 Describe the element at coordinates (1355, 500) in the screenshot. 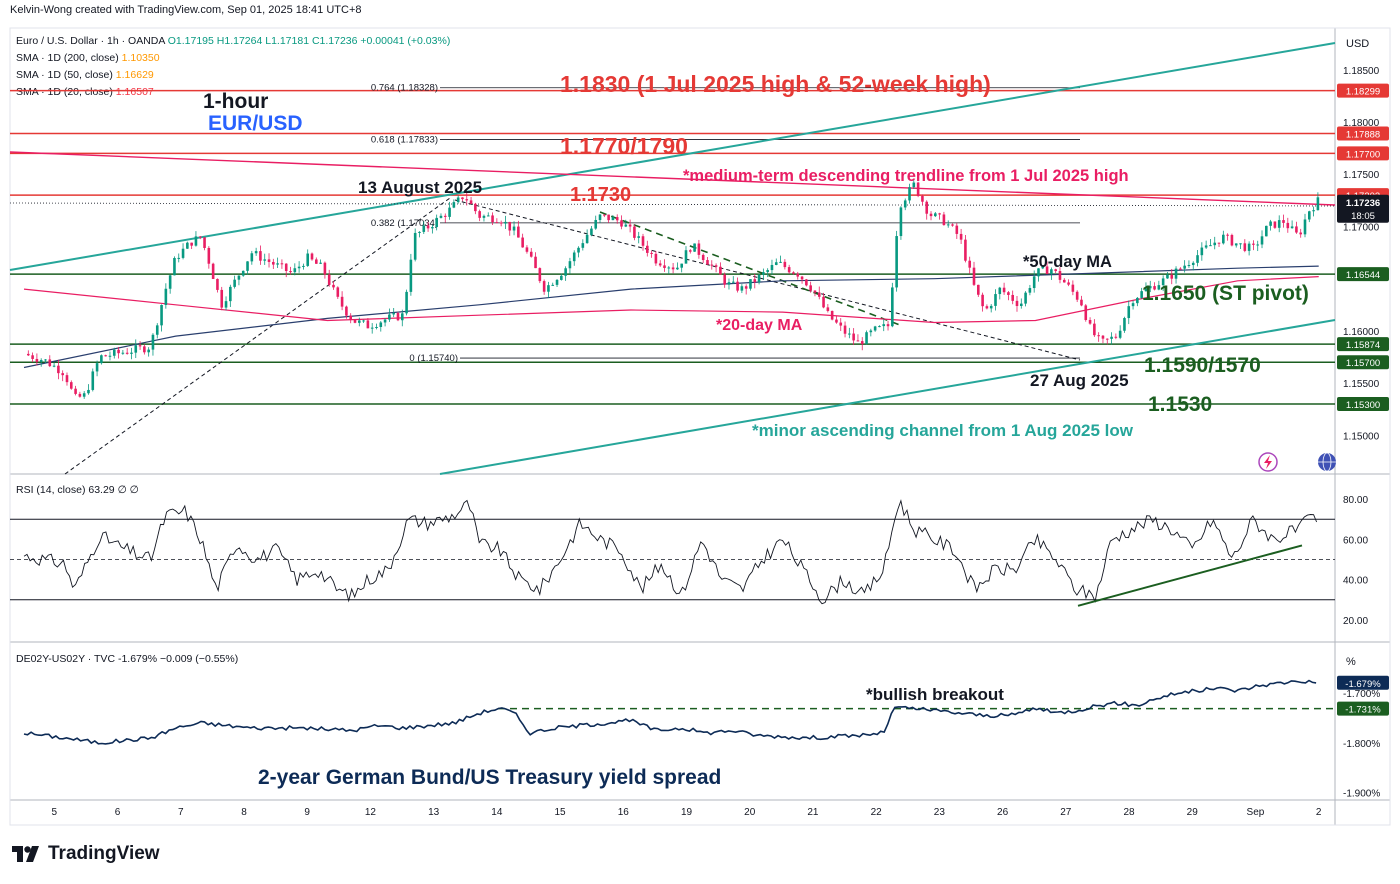

I see `rsi-tick-label: 80.00` at that location.